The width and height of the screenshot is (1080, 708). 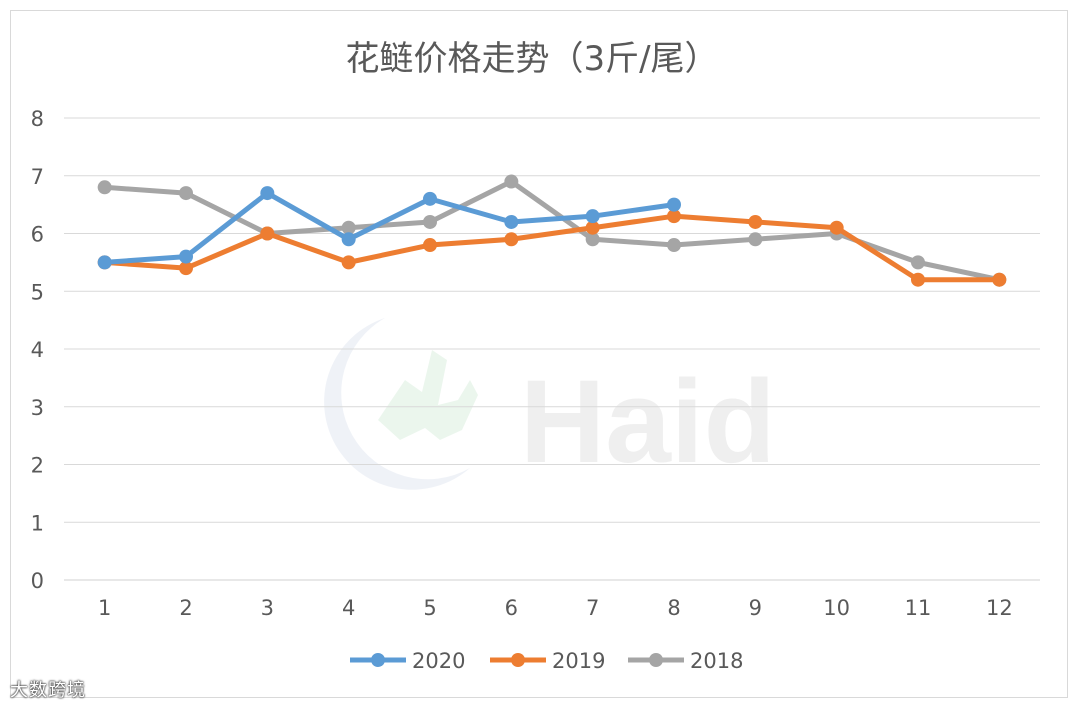 What do you see at coordinates (648, 422) in the screenshot?
I see `watermark-text: Haid` at bounding box center [648, 422].